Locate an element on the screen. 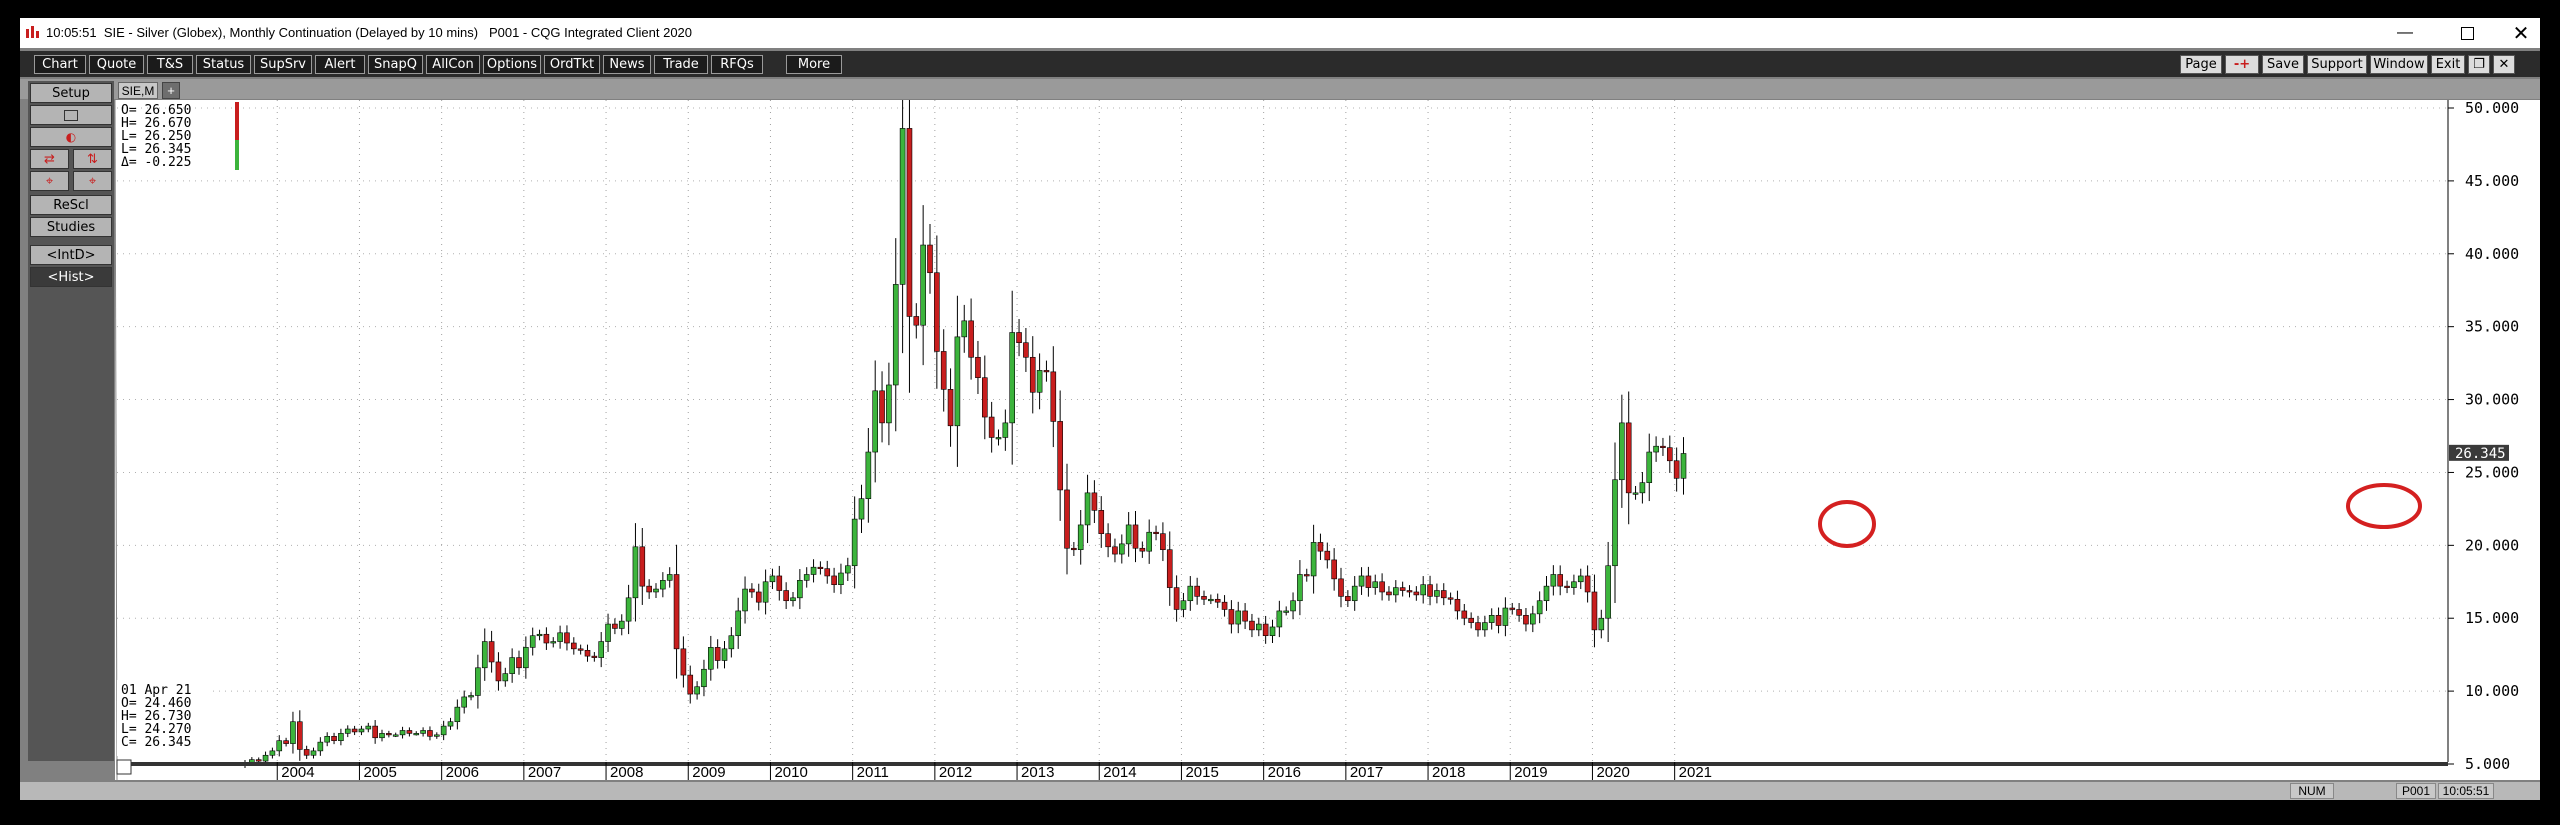 The image size is (2560, 825). menu-supsrv-button: SupSrv is located at coordinates (283, 64).